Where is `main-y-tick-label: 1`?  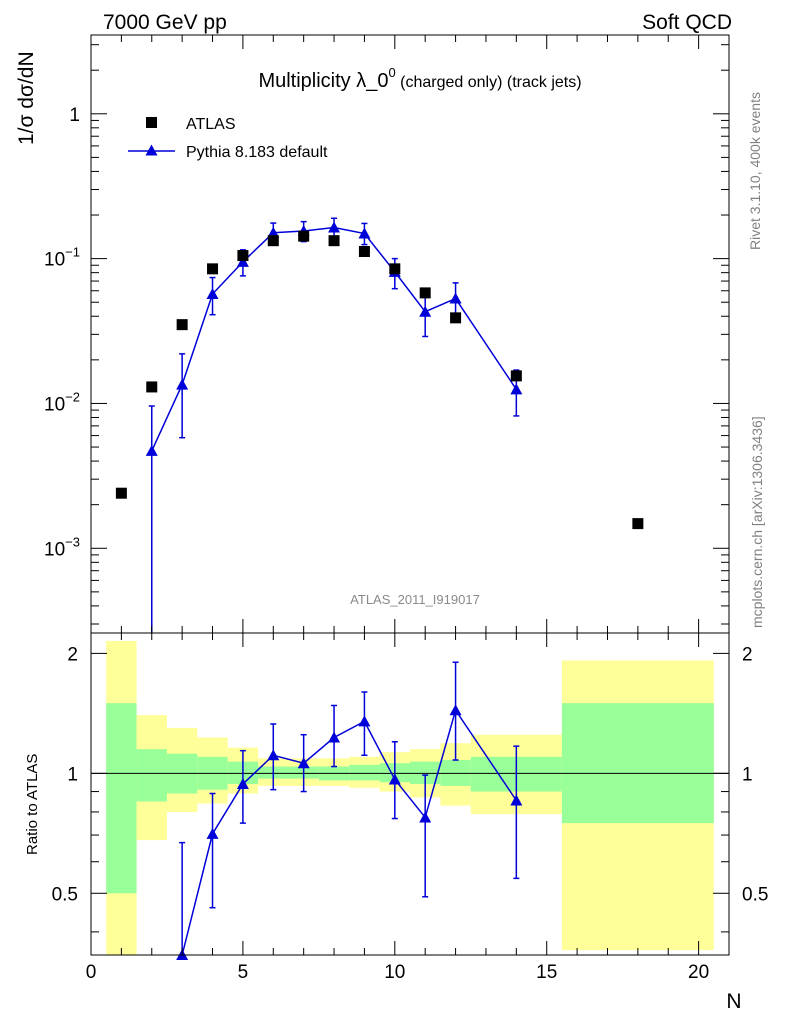
main-y-tick-label: 1 is located at coordinates (74, 115).